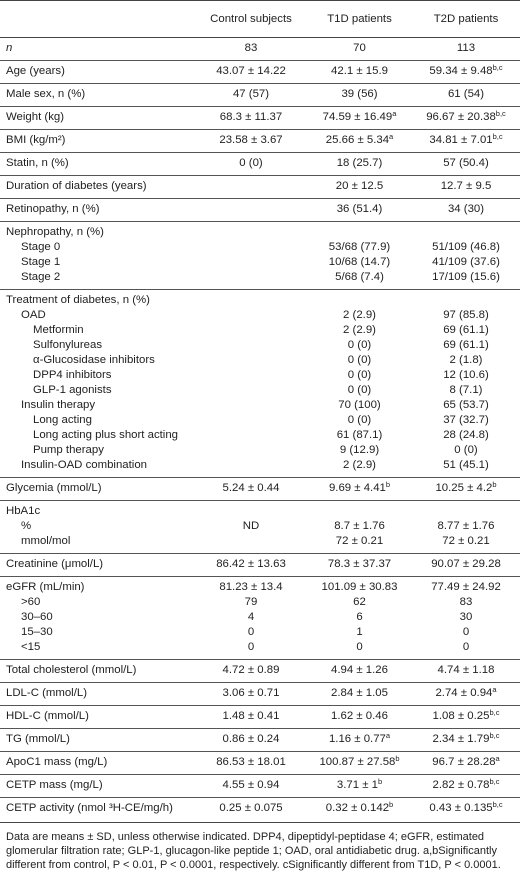 Image resolution: width=520 pixels, height=872 pixels. What do you see at coordinates (359, 118) in the screenshot?
I see `cell-t1d: 74.59 ± 16.49a` at bounding box center [359, 118].